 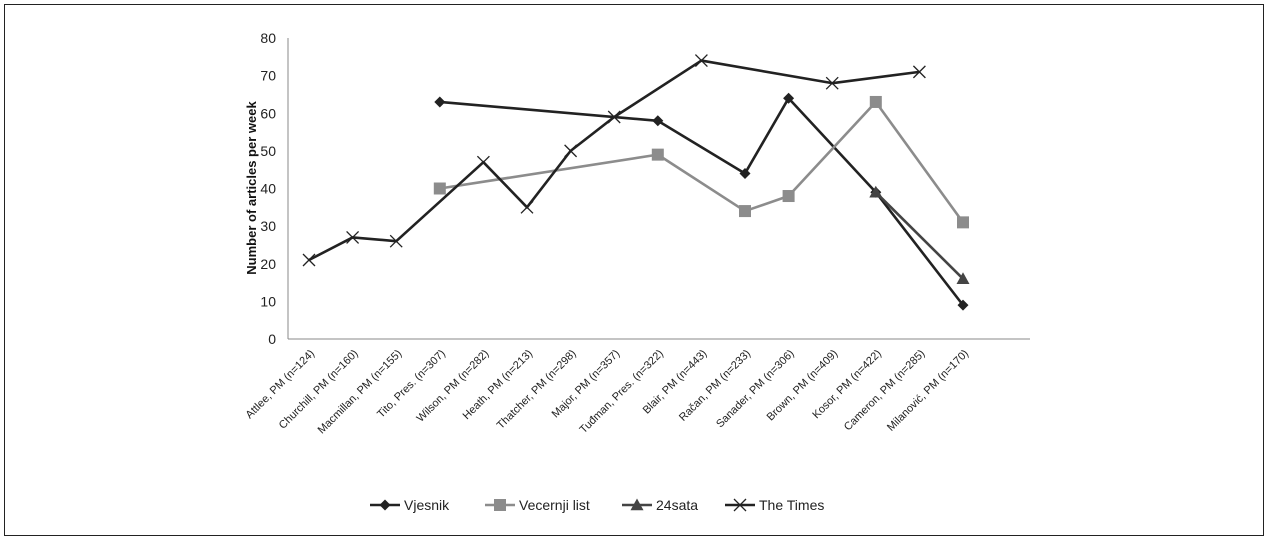 I want to click on legend-item: The Times, so click(x=774, y=505).